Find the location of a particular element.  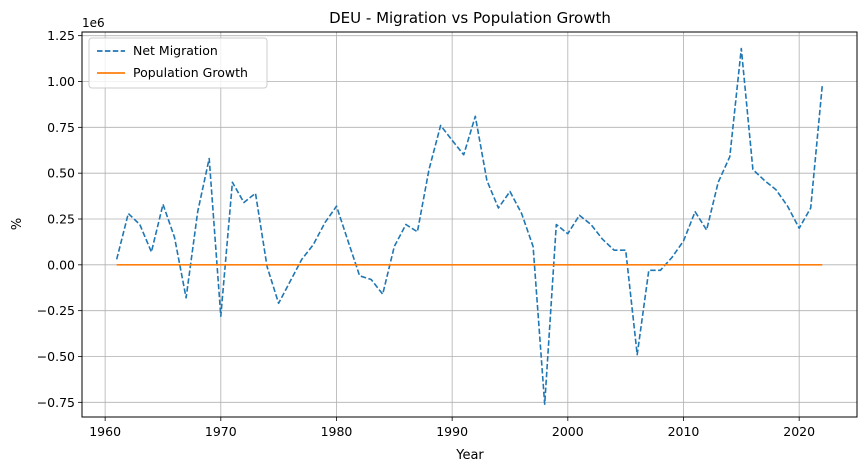

y-tick-label: −0.75 is located at coordinates (56, 402).